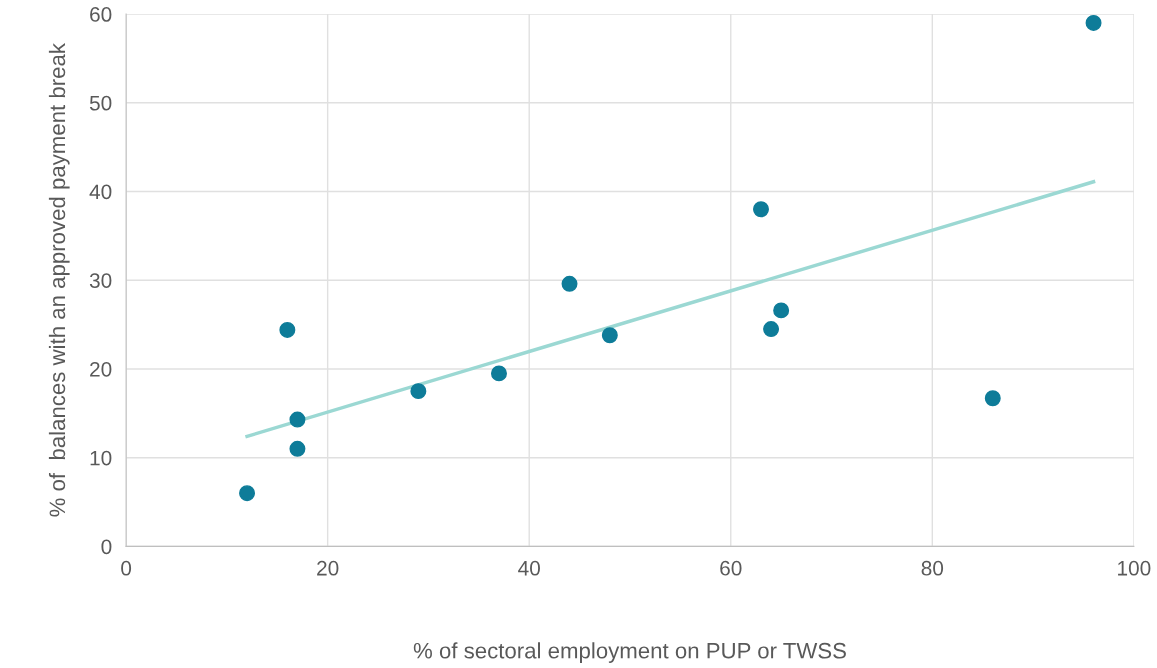 This screenshot has width=1157, height=668. Describe the element at coordinates (101, 458) in the screenshot. I see `y-tick-label: 10` at that location.